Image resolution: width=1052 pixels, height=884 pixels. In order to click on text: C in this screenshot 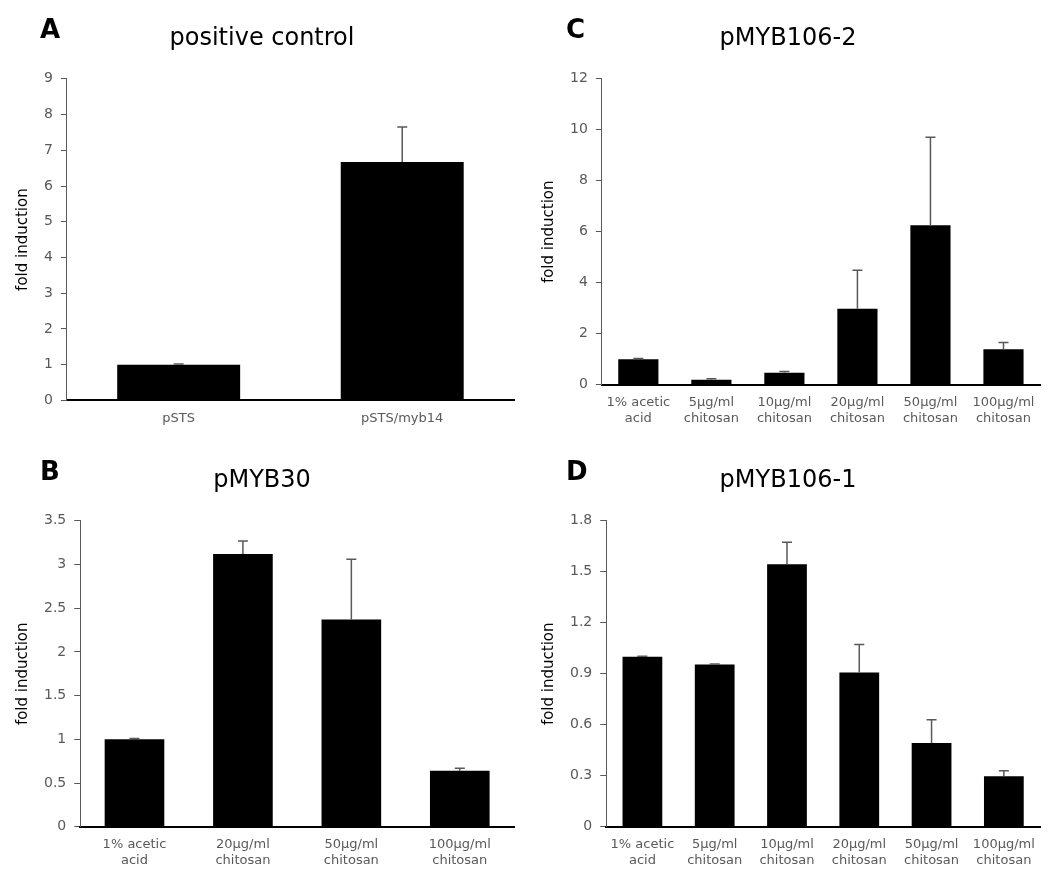, I will do `click(576, 28)`.